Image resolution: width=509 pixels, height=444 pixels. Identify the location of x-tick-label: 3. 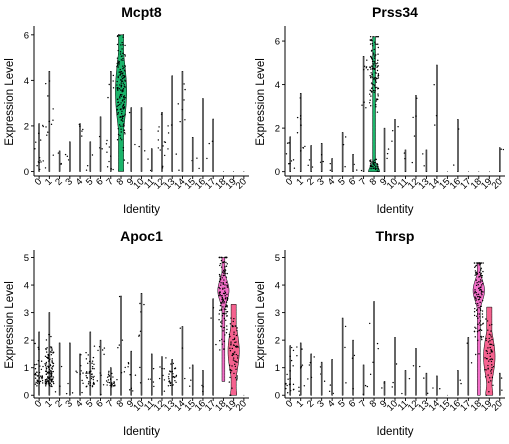
(321, 404).